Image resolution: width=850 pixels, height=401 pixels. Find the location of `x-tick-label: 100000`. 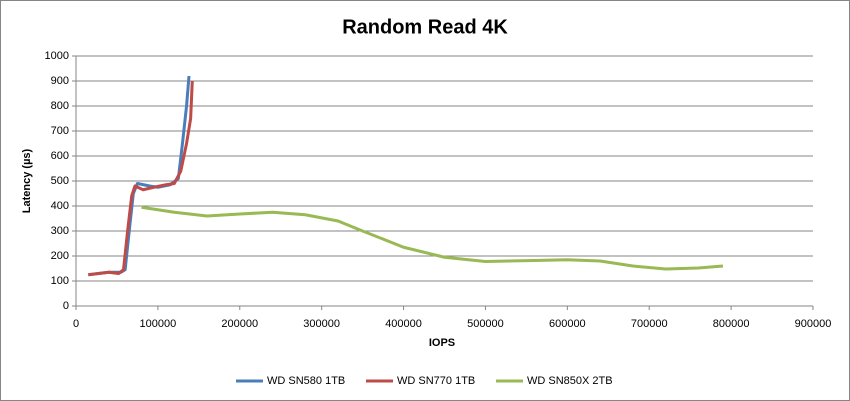

x-tick-label: 100000 is located at coordinates (158, 324).